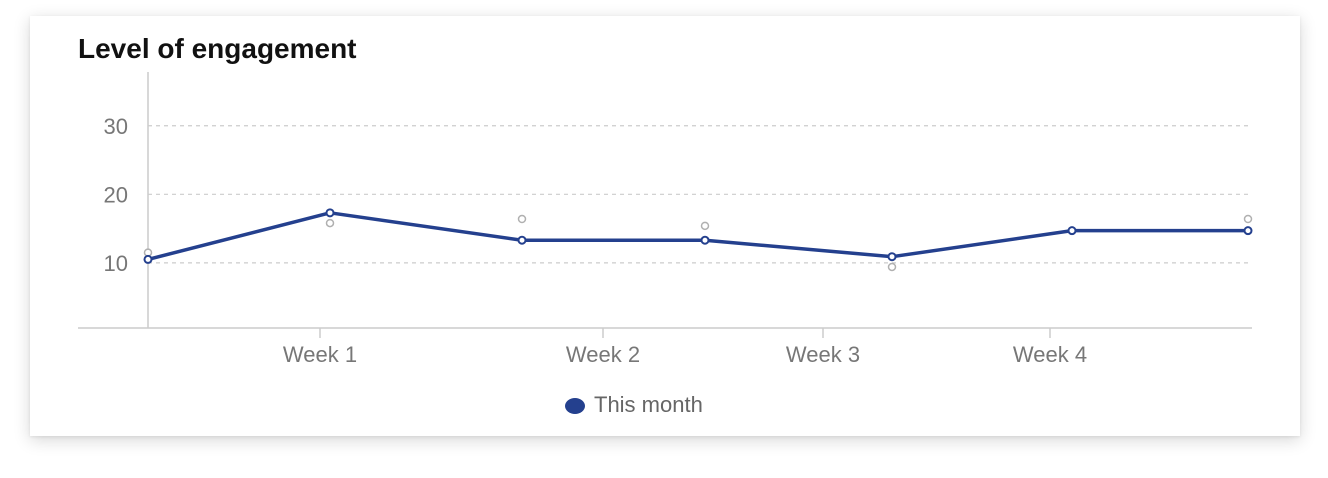  I want to click on x-tick-label-4: Week 4, so click(1050, 354).